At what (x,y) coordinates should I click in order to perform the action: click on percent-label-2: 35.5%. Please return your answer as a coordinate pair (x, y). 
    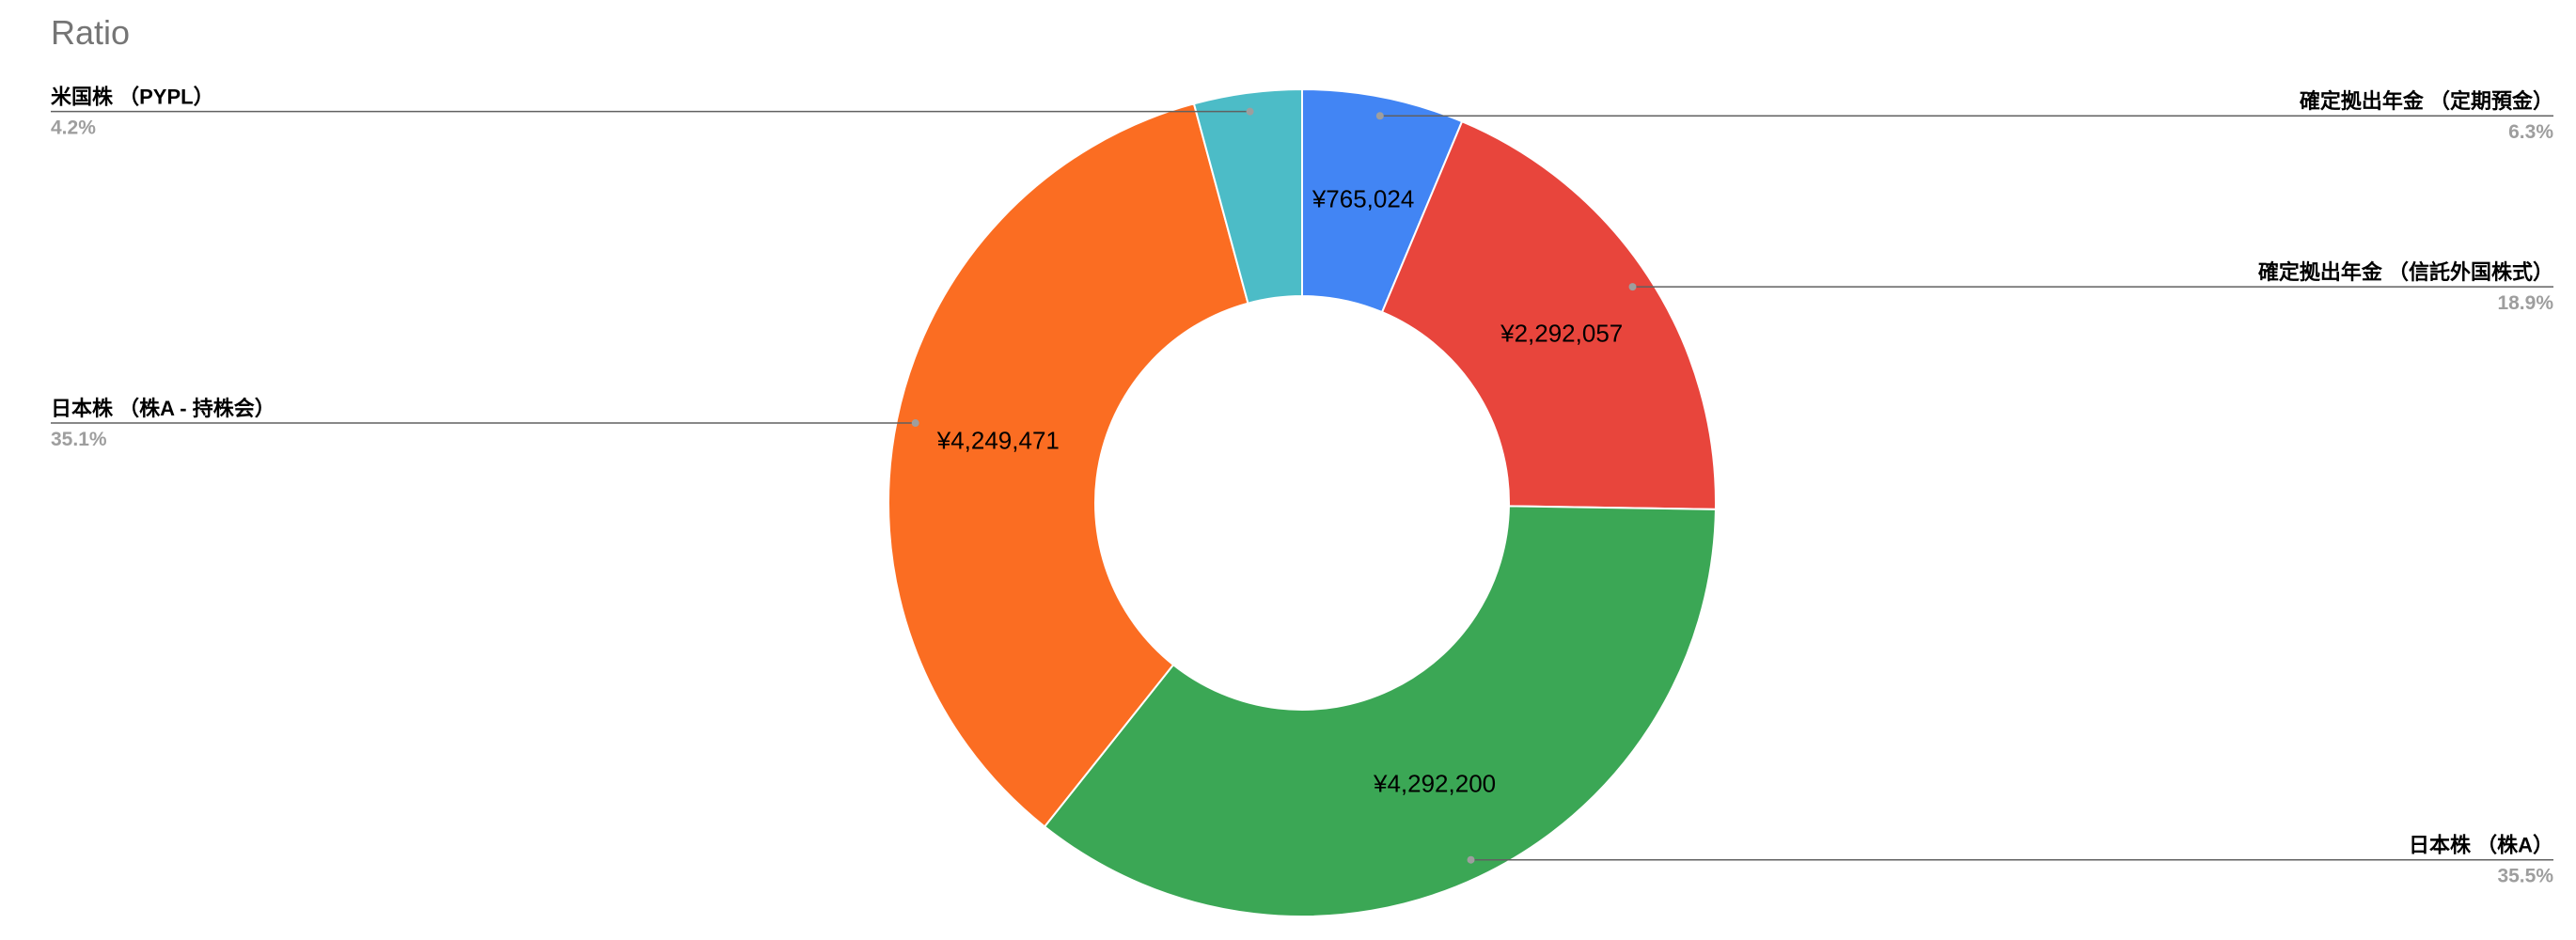
    Looking at the image, I should click on (2525, 876).